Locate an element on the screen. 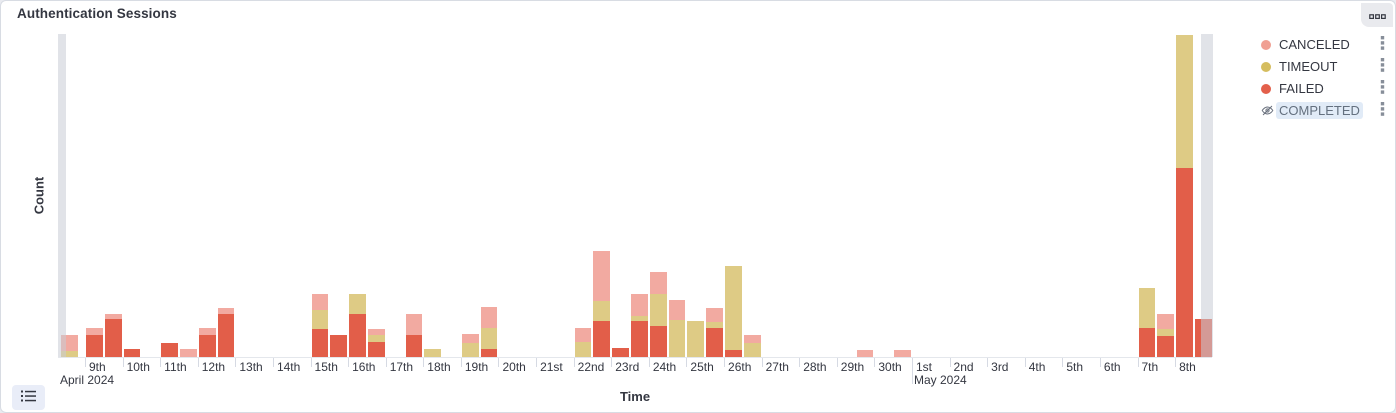  x-axis-tick-label: 6th is located at coordinates (1112, 367).